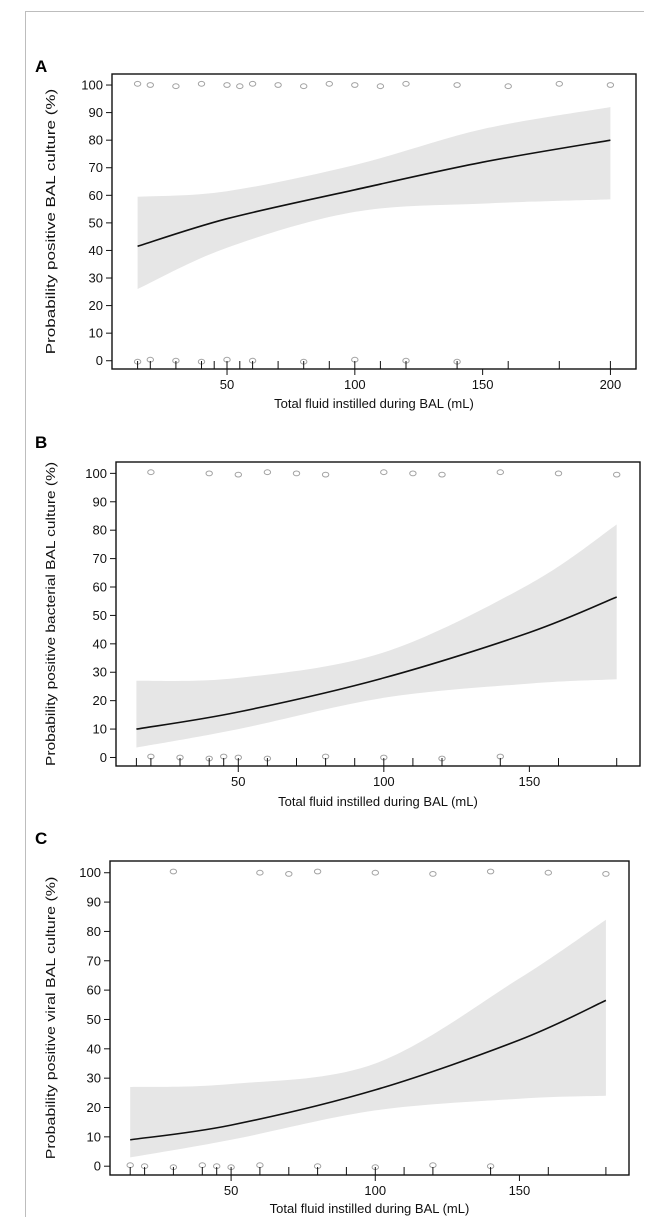  I want to click on x-tick-label: 200, so click(611, 384).